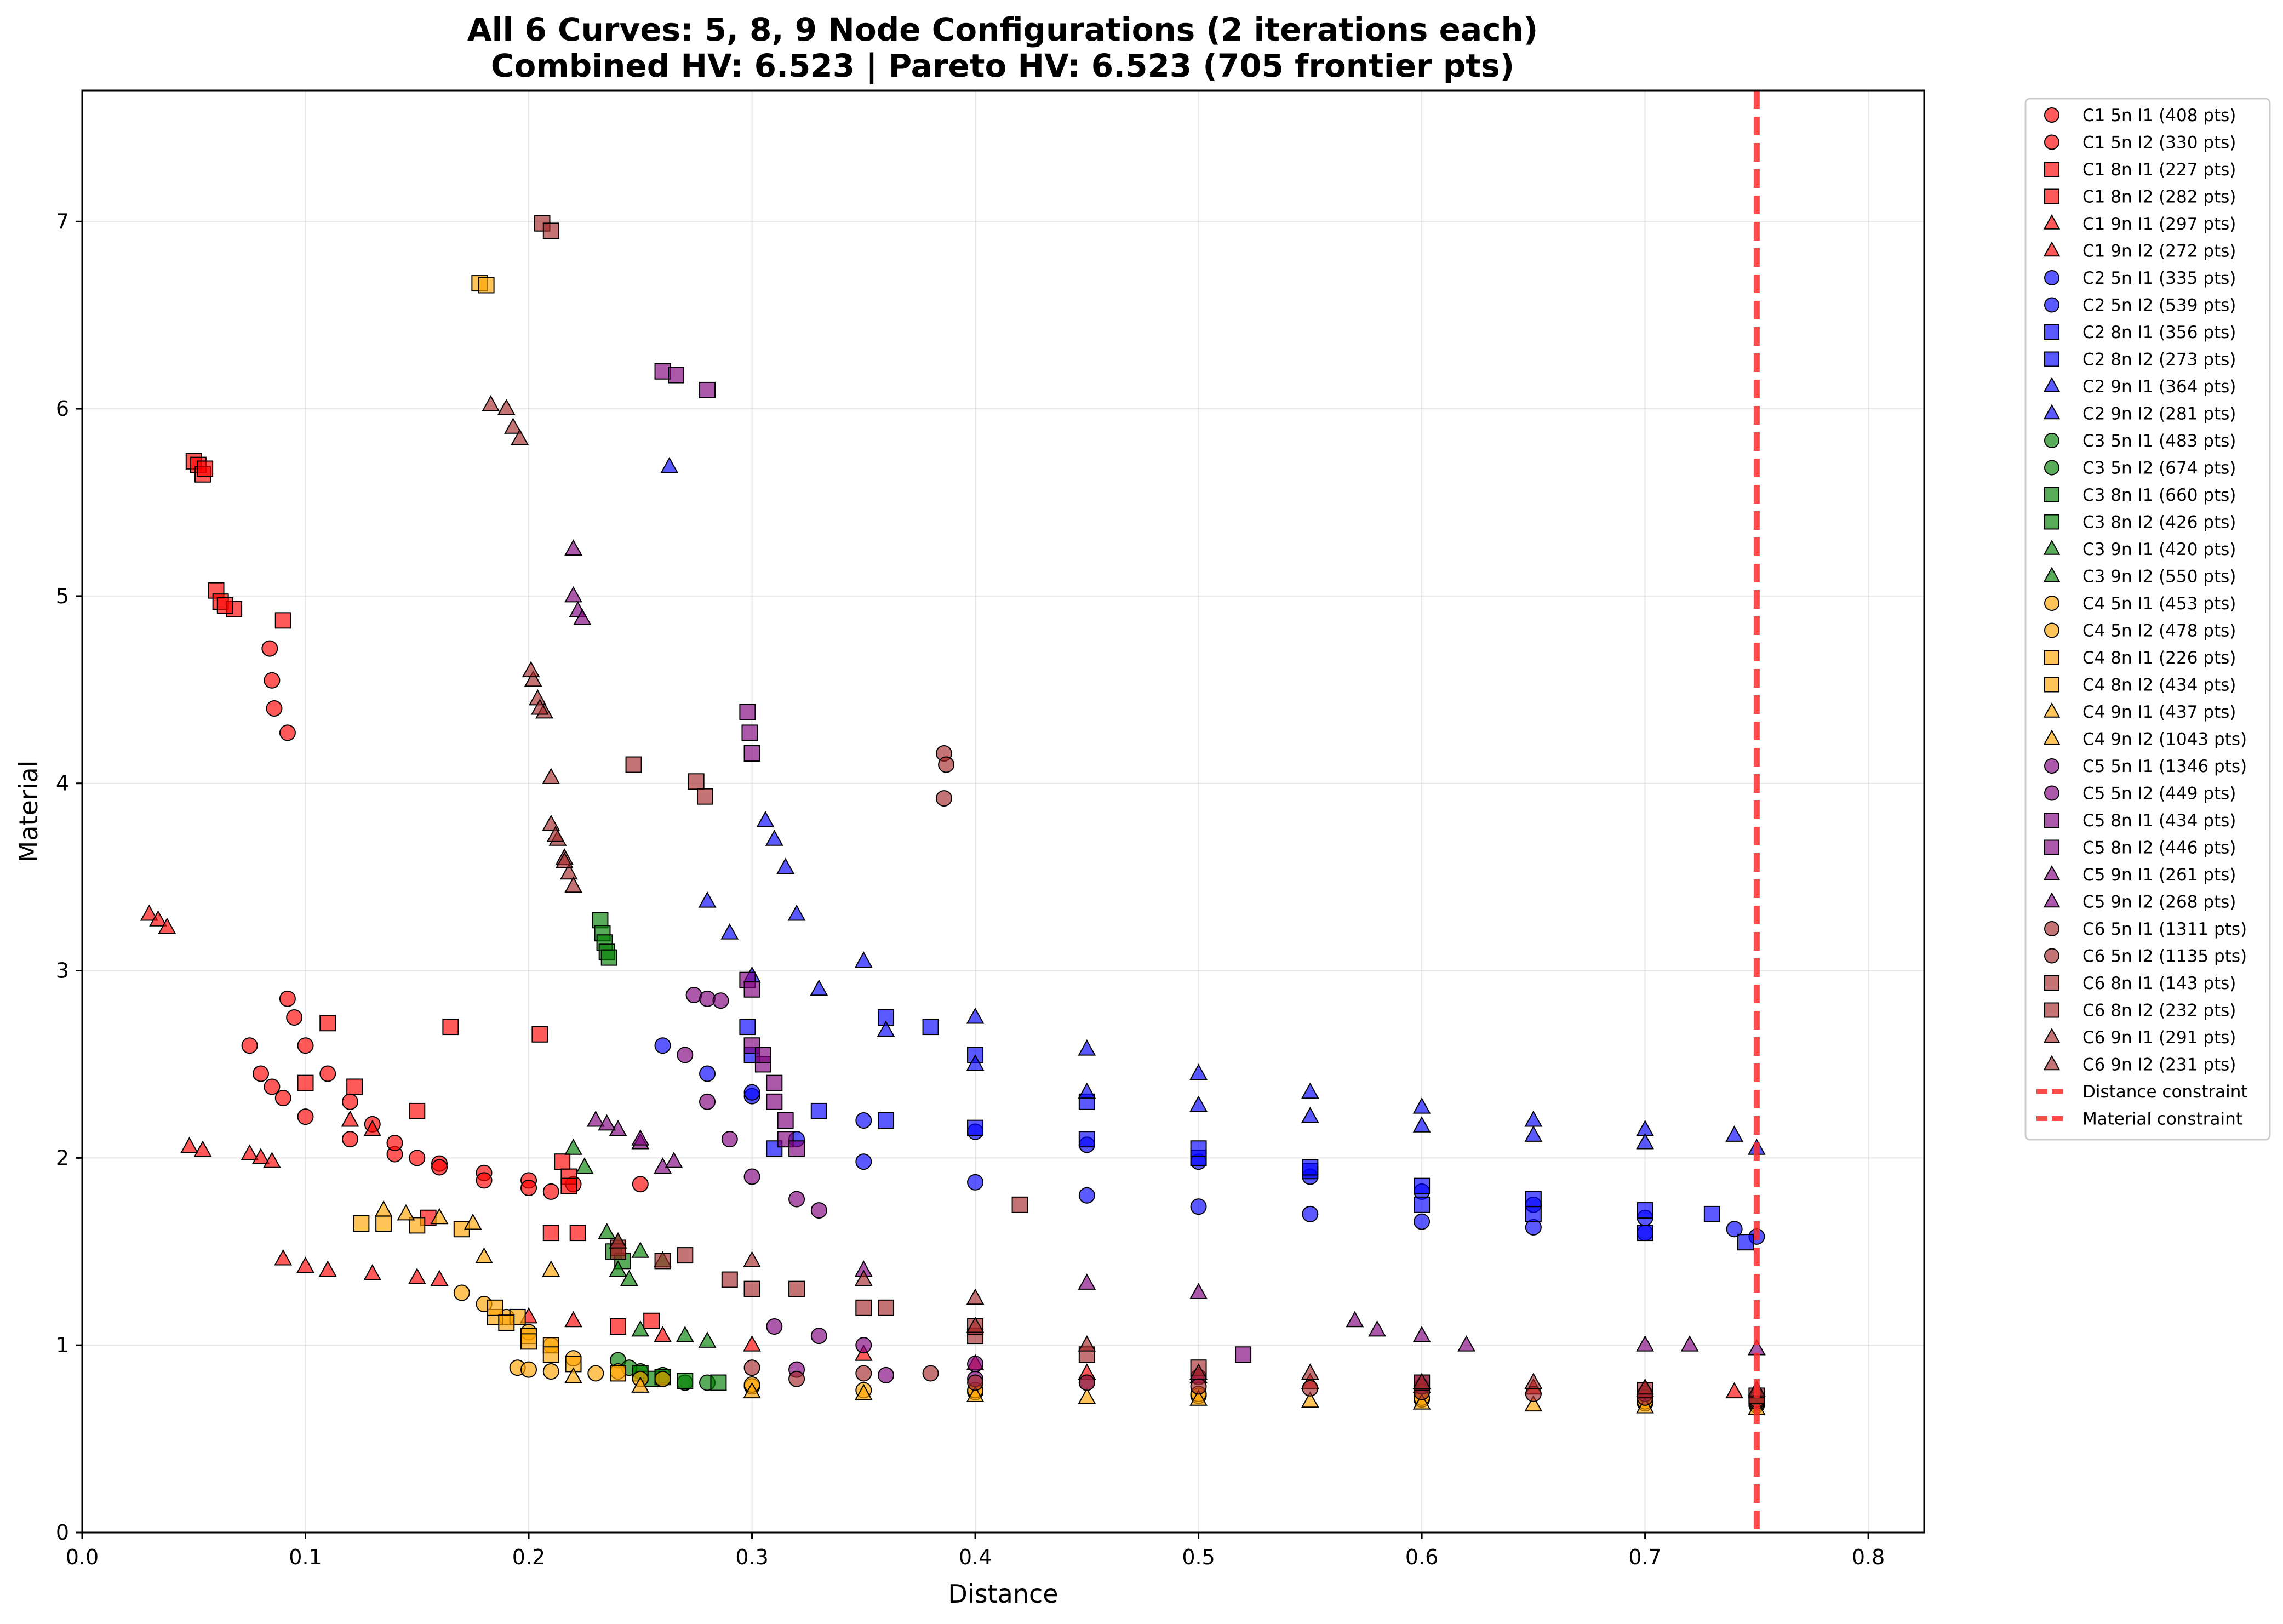 The image size is (2283, 1624). Describe the element at coordinates (2159, 468) in the screenshot. I see `legend-entry-label: C3 5n I2 (674 pts)` at that location.